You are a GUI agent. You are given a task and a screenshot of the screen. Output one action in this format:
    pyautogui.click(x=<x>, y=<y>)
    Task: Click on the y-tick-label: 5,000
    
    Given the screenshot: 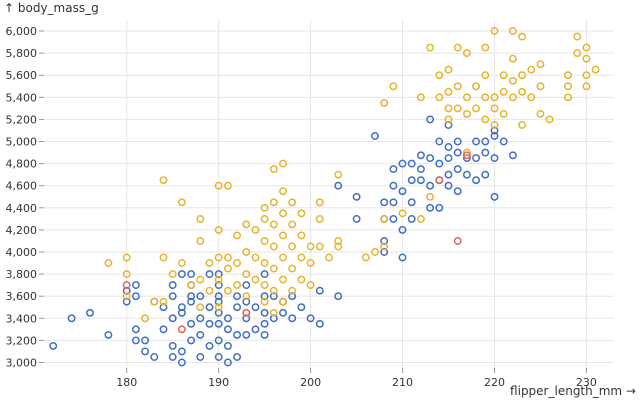 What is the action you would take?
    pyautogui.click(x=22, y=142)
    